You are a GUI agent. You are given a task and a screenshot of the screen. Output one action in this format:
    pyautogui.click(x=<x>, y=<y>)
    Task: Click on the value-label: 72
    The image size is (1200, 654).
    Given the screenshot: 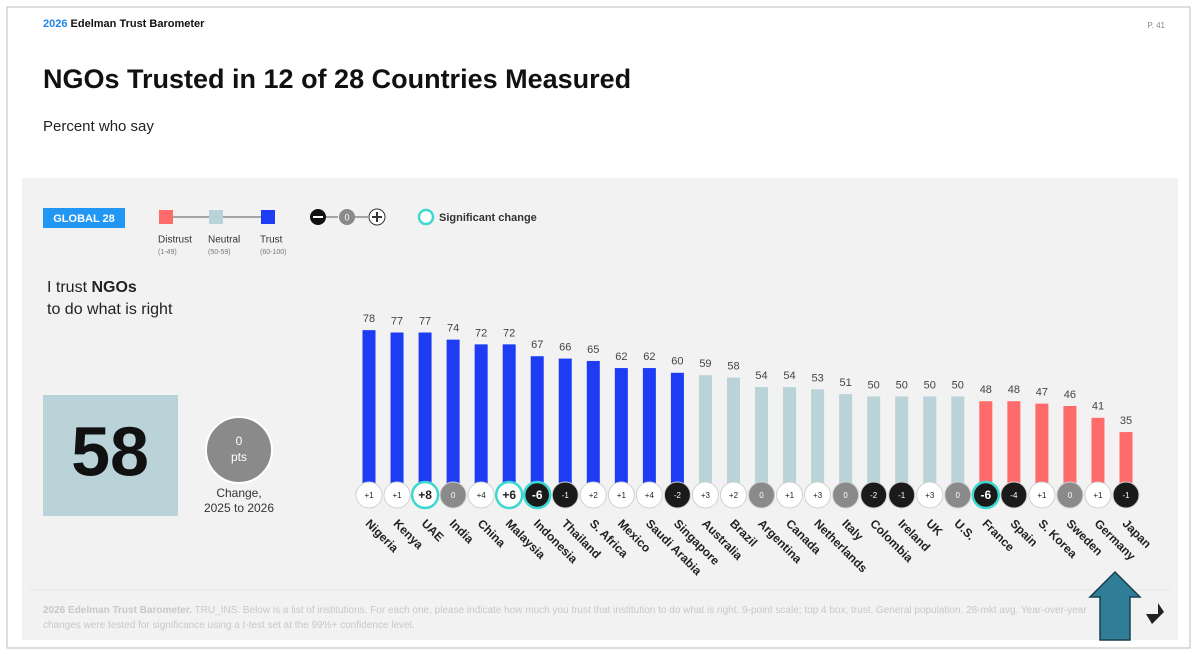 What is the action you would take?
    pyautogui.click(x=481, y=333)
    